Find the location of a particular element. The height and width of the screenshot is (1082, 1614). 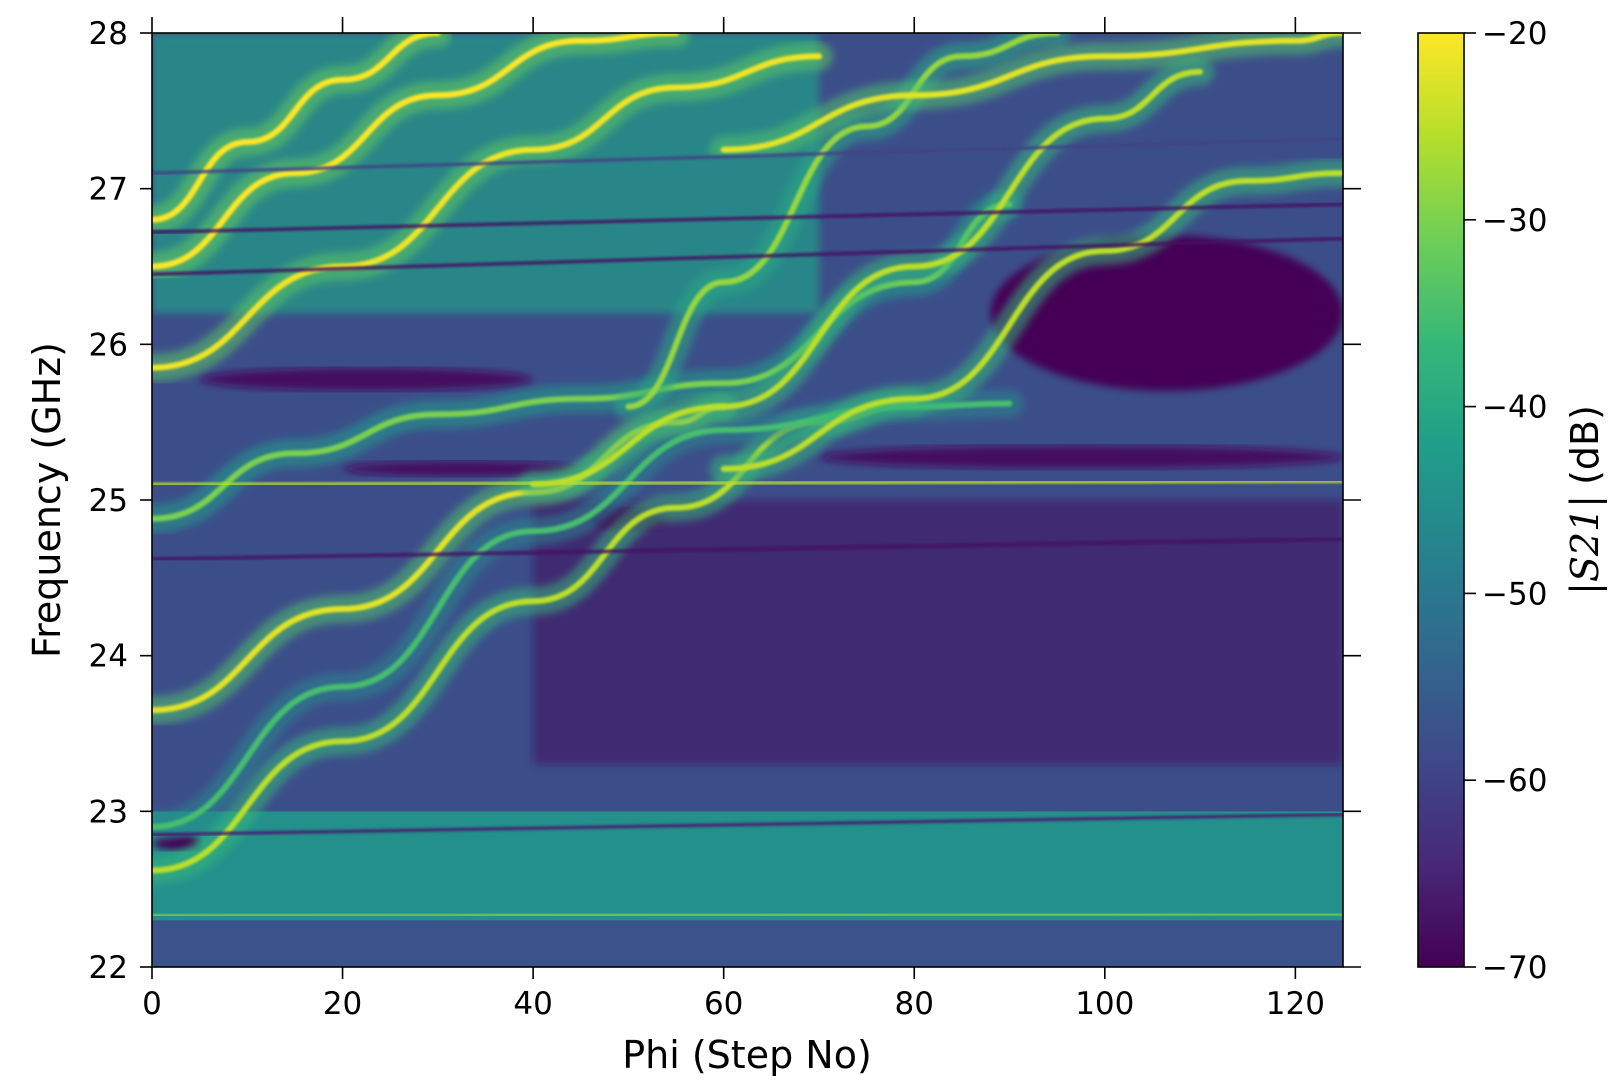

colorbar-label-symbol: |S21| is located at coordinates (1585, 545).